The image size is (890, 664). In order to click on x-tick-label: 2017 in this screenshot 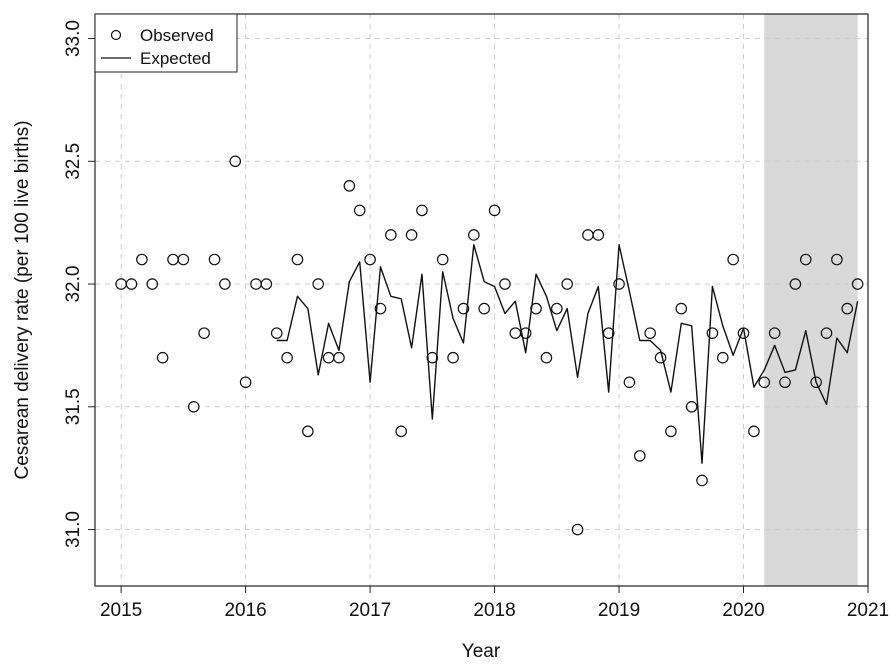, I will do `click(370, 610)`.